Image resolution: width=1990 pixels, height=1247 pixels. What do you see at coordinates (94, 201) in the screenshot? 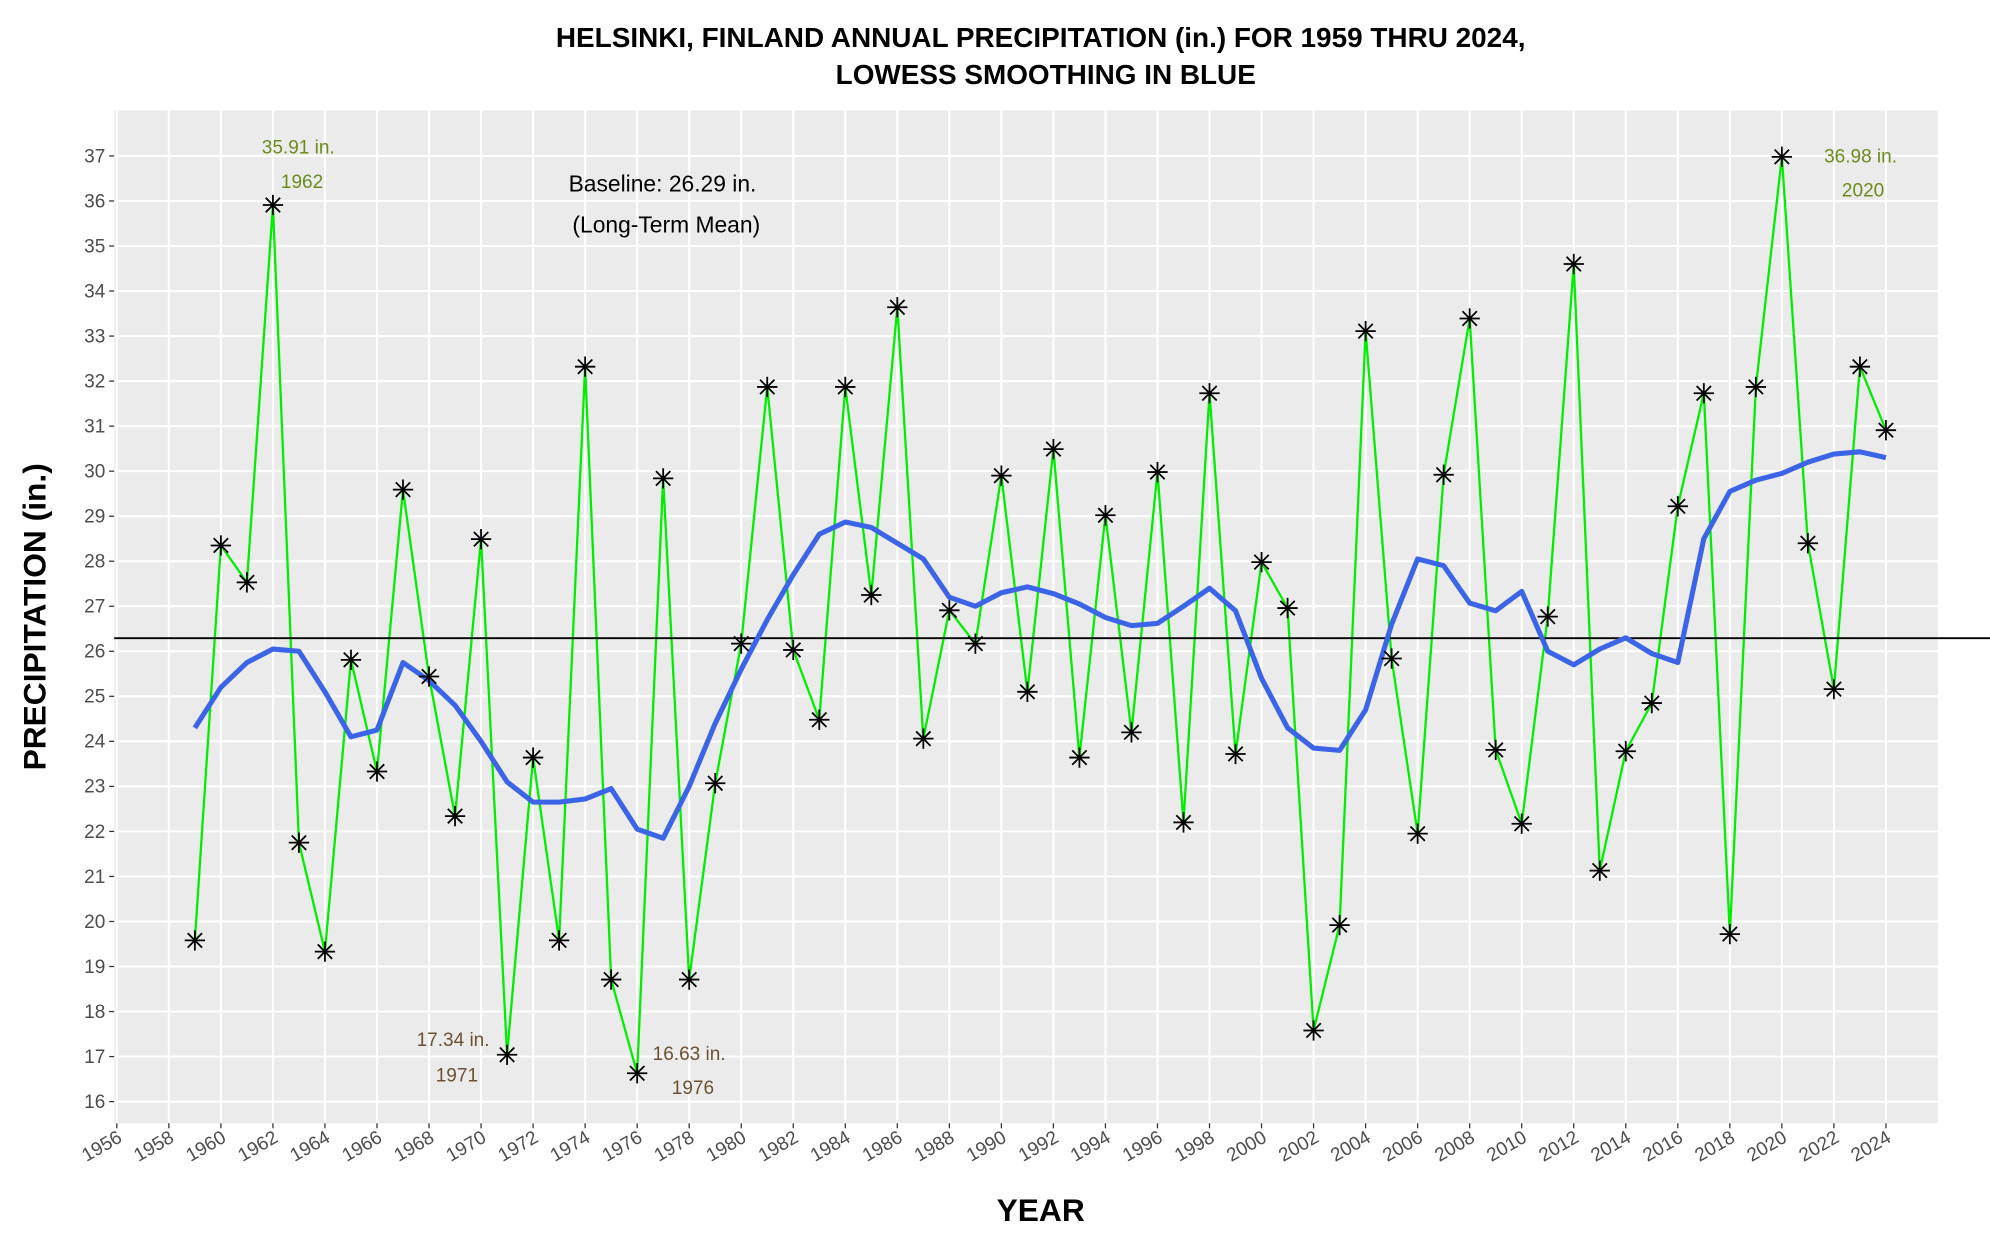
I see `y-tick-label: 36` at bounding box center [94, 201].